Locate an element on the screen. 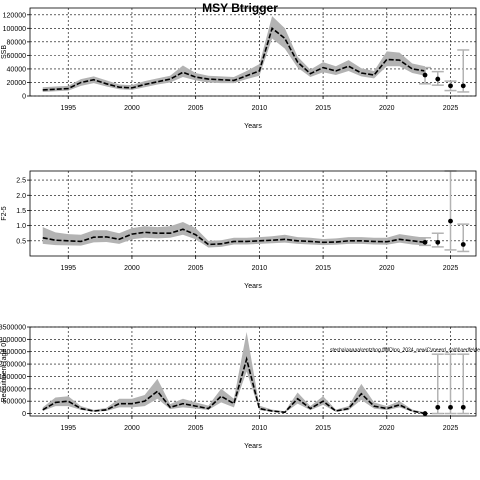 This screenshot has width=480, height=480. y-axis-label: SSB is located at coordinates (4, 52).